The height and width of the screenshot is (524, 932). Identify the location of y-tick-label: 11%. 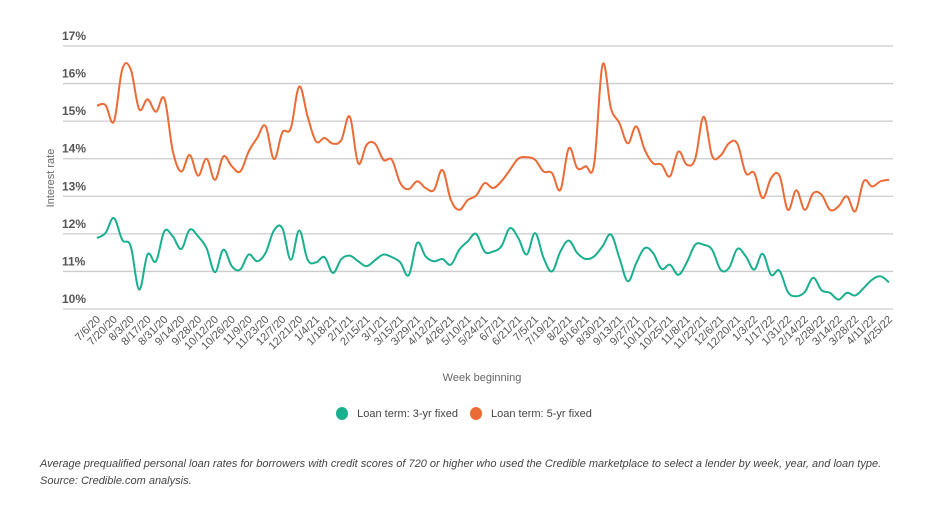
(74, 261).